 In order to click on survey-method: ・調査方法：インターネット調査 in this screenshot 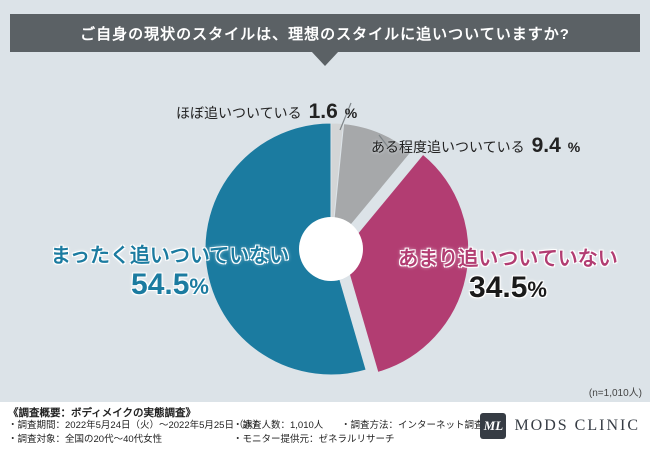, I will do `click(412, 425)`.